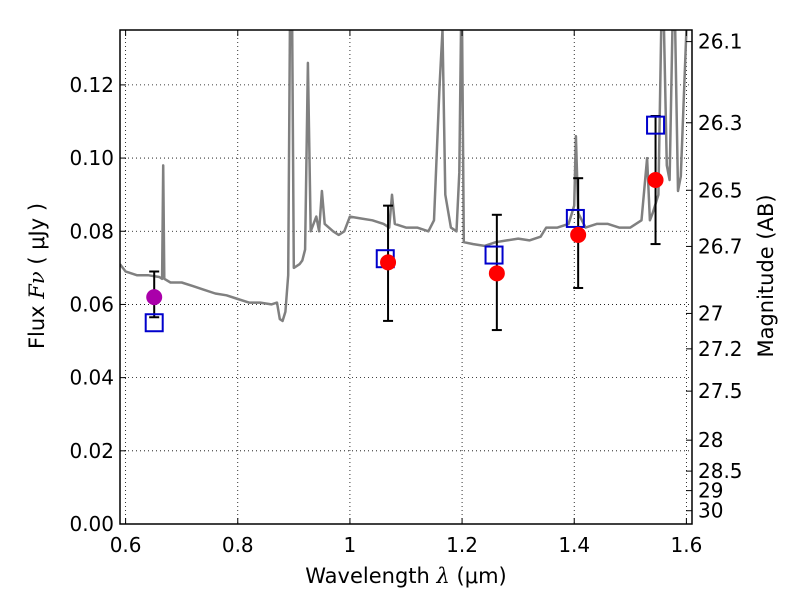 The height and width of the screenshot is (600, 800). What do you see at coordinates (710, 440) in the screenshot?
I see `y2-tick-label: 28` at bounding box center [710, 440].